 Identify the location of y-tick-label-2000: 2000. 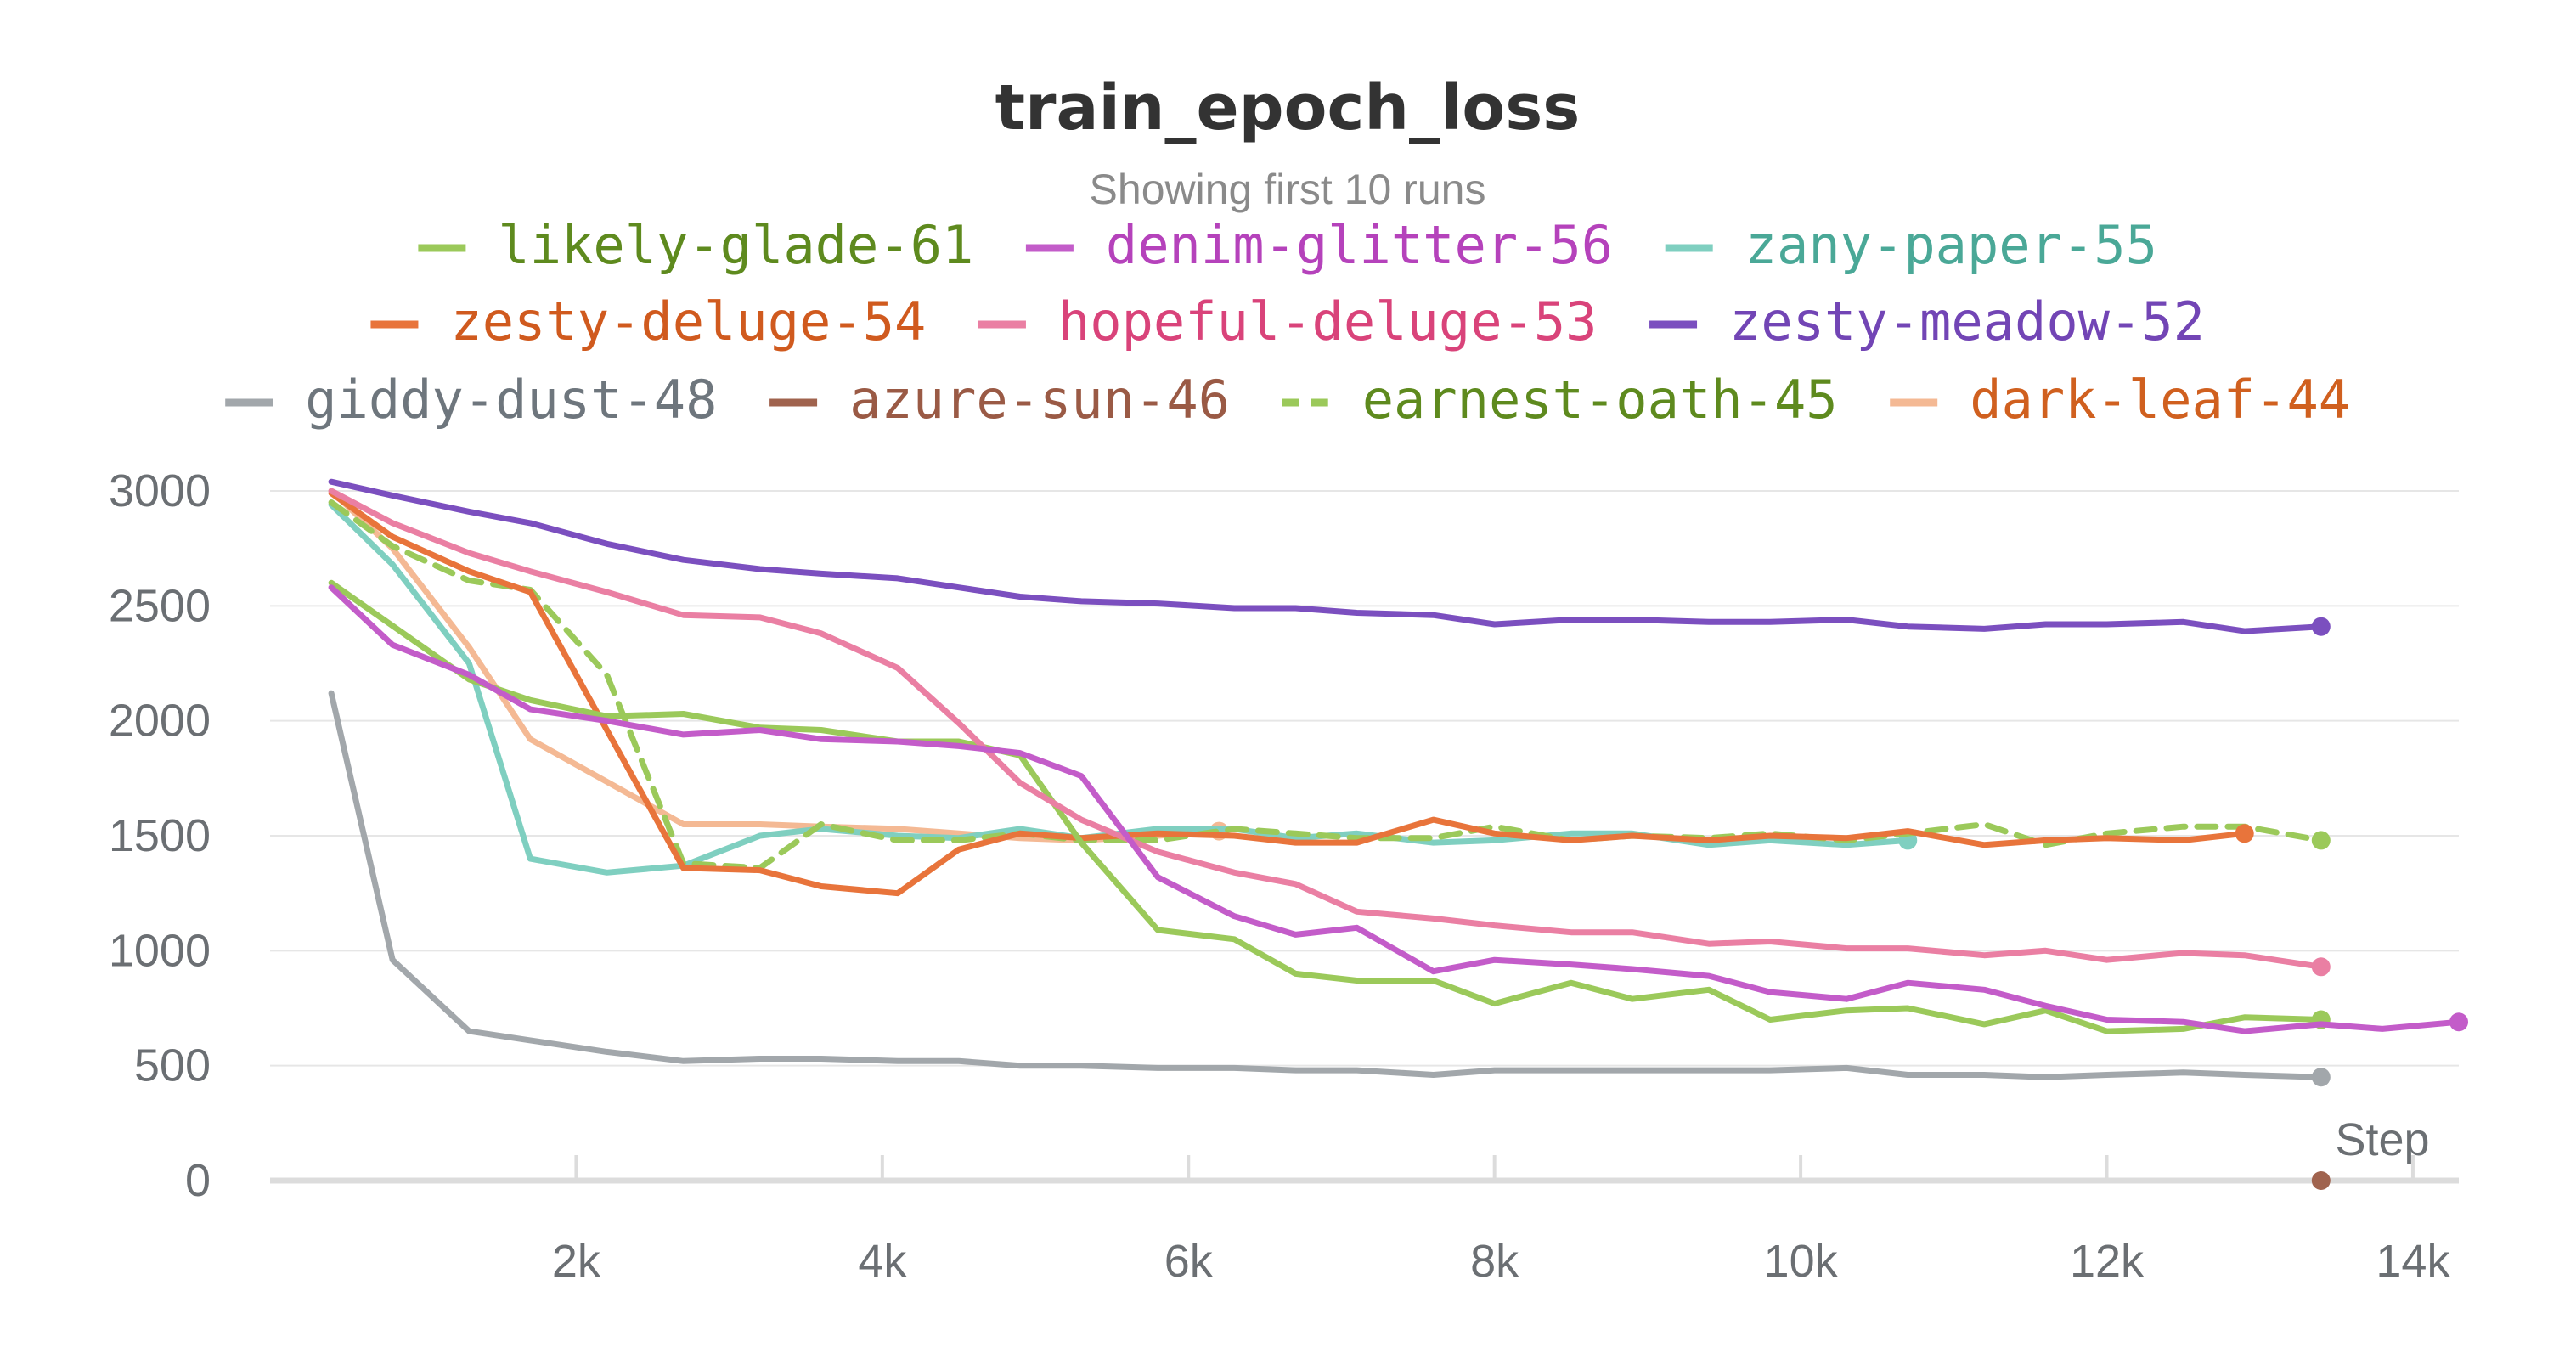
(160, 721).